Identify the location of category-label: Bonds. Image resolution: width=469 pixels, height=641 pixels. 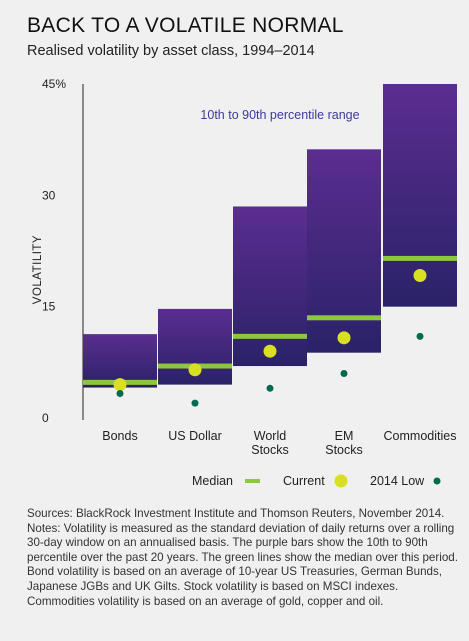
(119, 436).